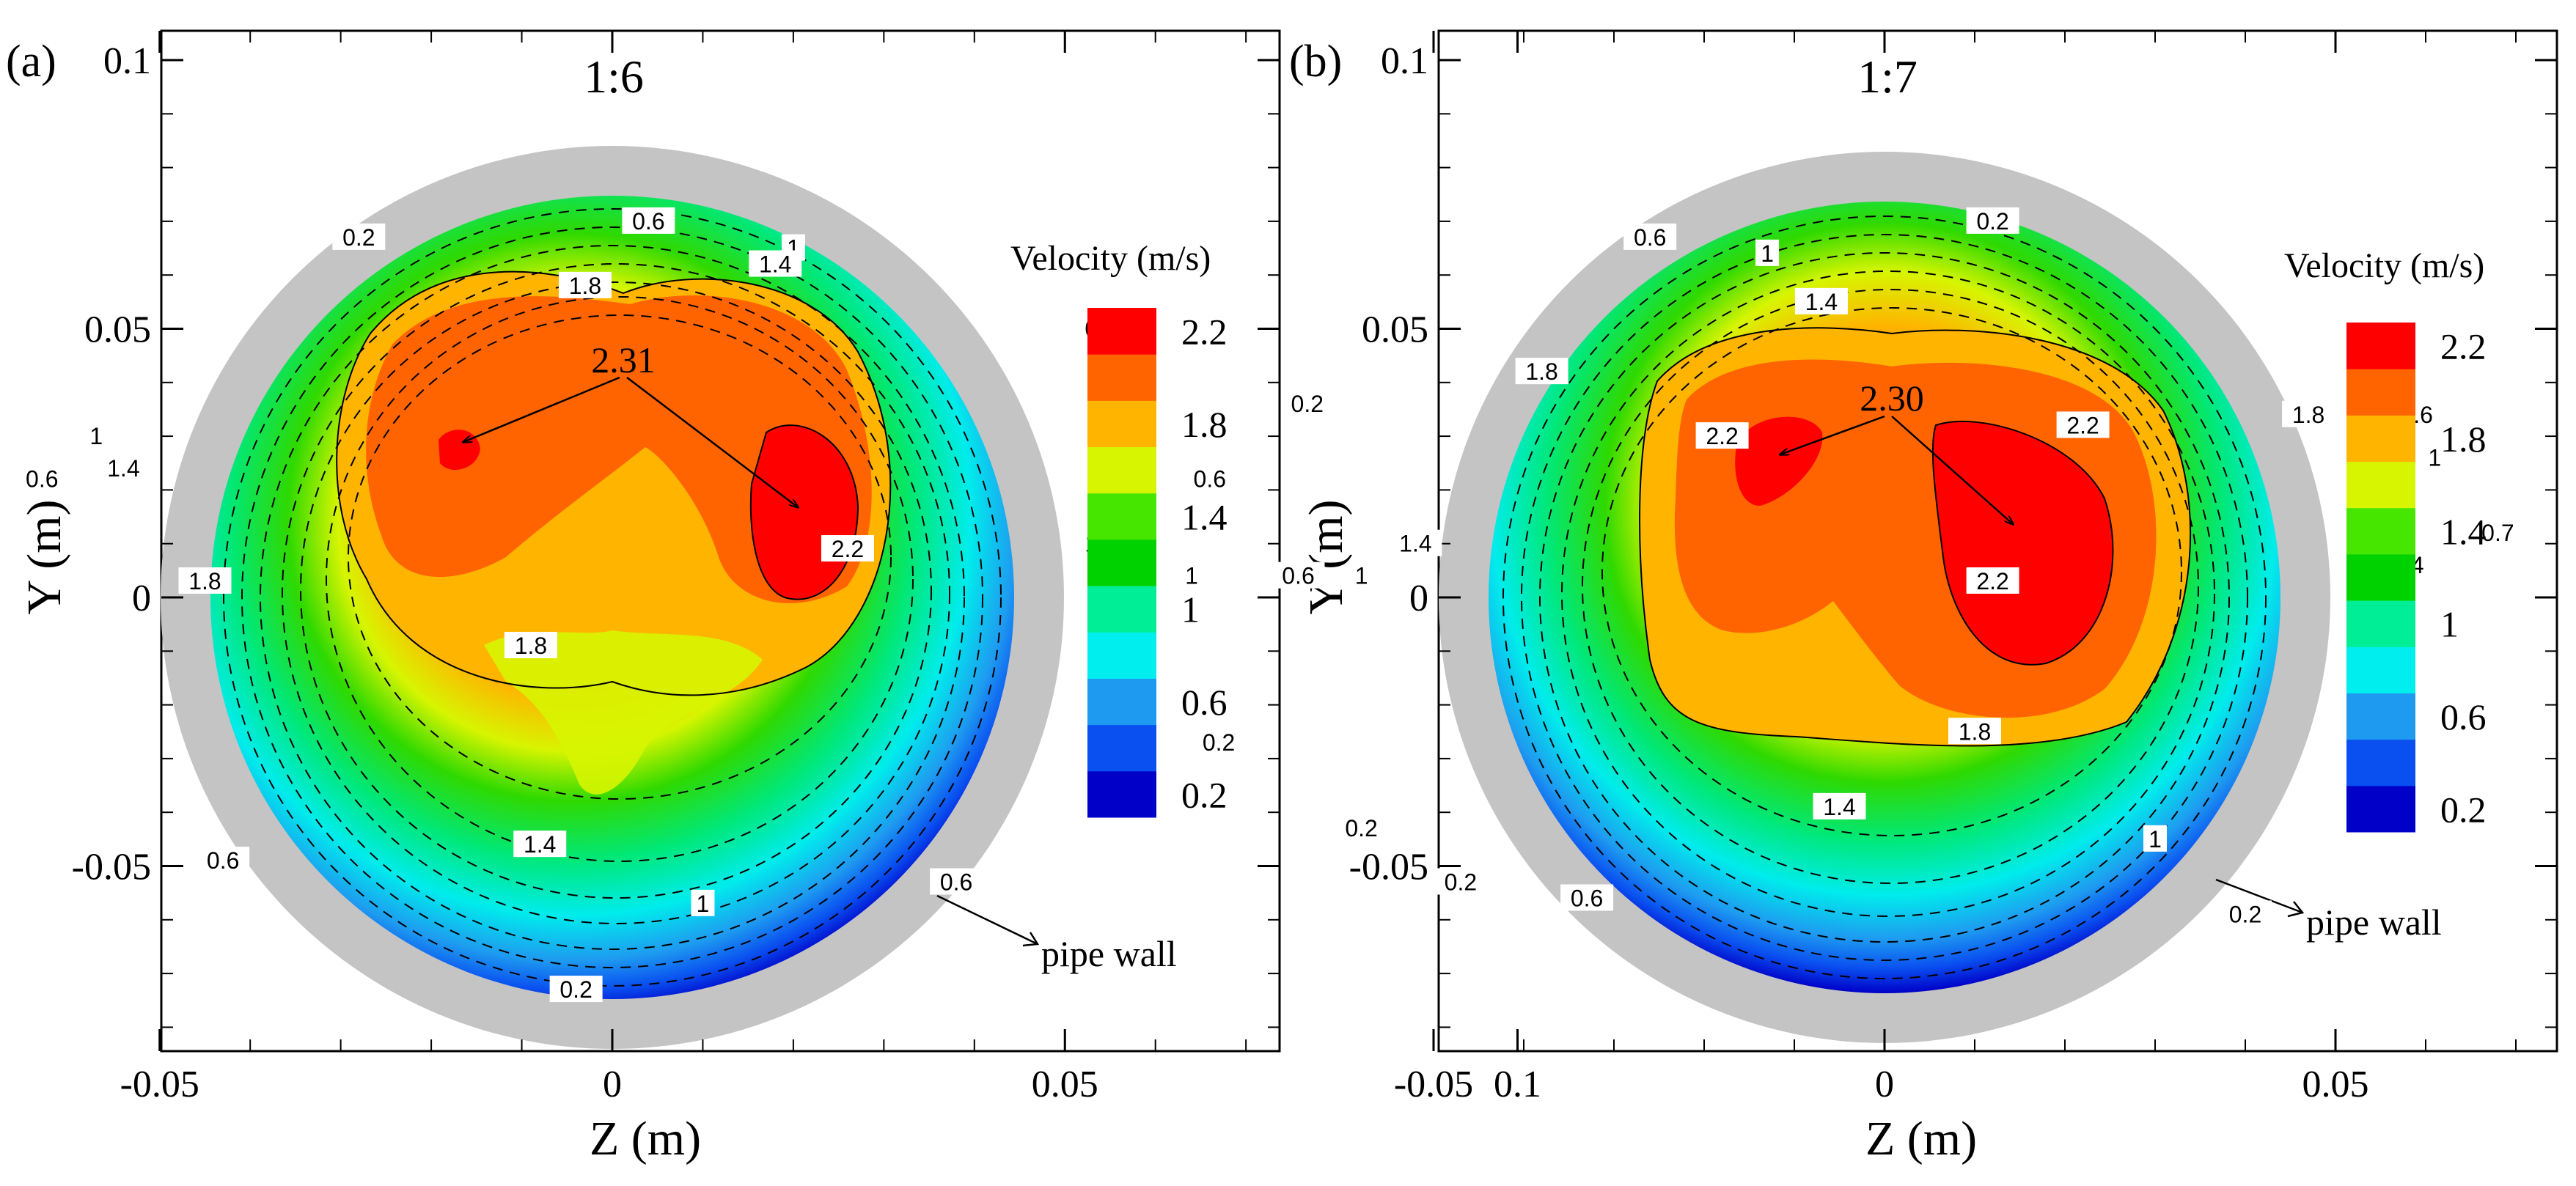  What do you see at coordinates (1389, 867) in the screenshot?
I see `y-tick-label: -0.05` at bounding box center [1389, 867].